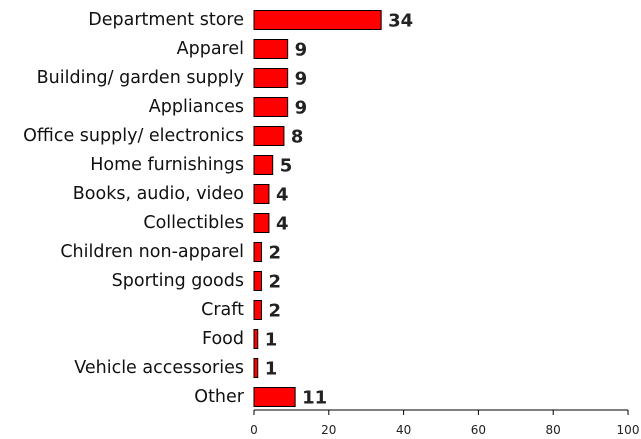 The width and height of the screenshot is (641, 439). Describe the element at coordinates (271, 340) in the screenshot. I see `value-label-food: 1` at that location.